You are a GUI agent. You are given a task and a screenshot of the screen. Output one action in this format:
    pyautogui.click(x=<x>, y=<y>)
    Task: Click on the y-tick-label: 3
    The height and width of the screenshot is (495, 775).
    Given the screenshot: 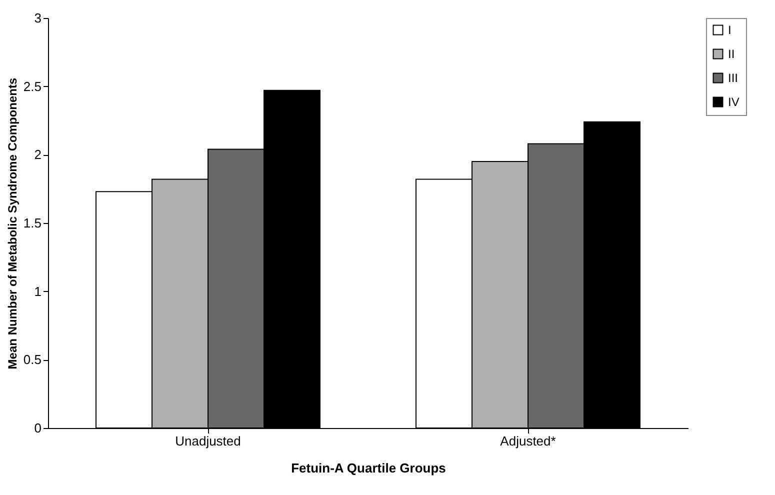 What is the action you would take?
    pyautogui.click(x=38, y=18)
    